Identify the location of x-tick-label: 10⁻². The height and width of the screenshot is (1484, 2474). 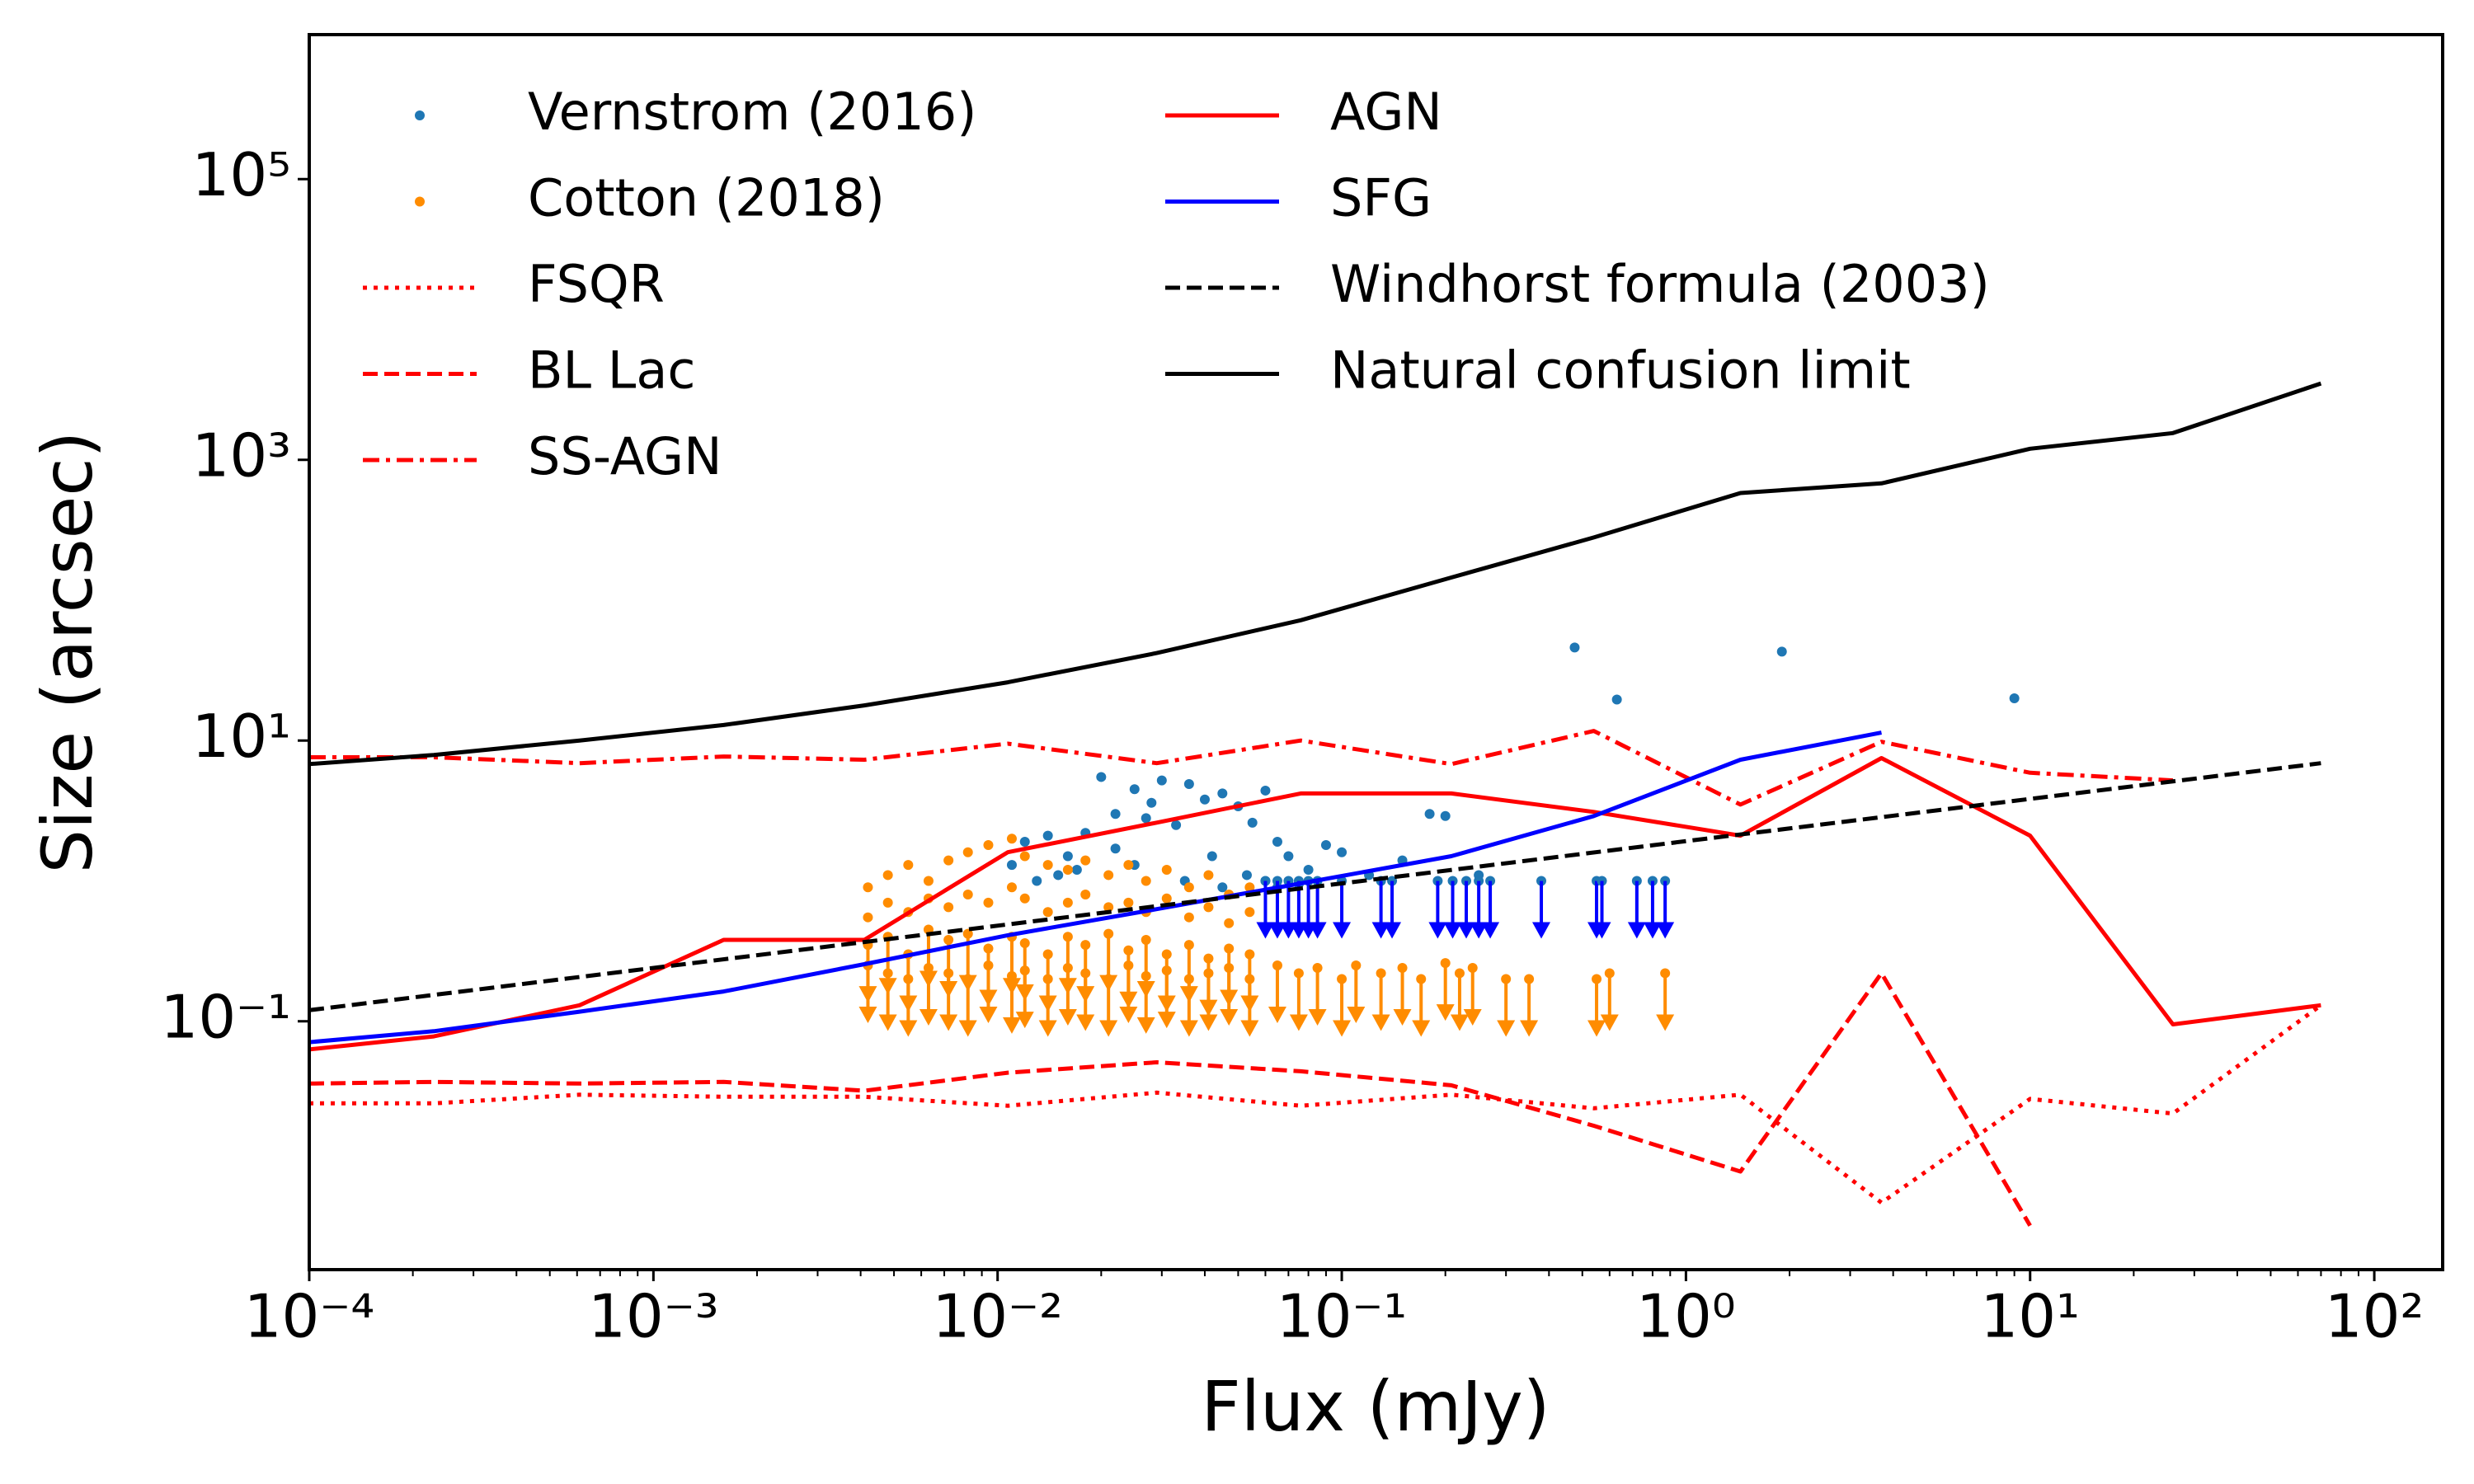
(997, 1316).